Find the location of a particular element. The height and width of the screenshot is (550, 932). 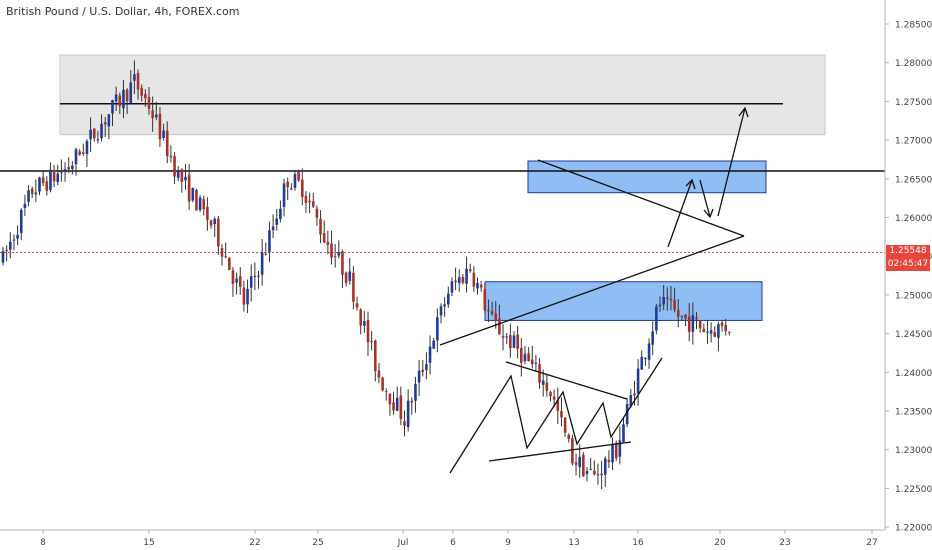

time-tick-label: 22 is located at coordinates (254, 543).